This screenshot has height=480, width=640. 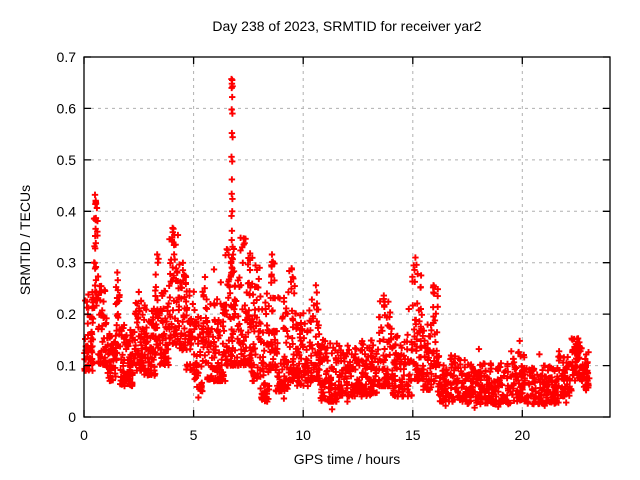 What do you see at coordinates (67, 108) in the screenshot?
I see `y-tick-label: 0.6` at bounding box center [67, 108].